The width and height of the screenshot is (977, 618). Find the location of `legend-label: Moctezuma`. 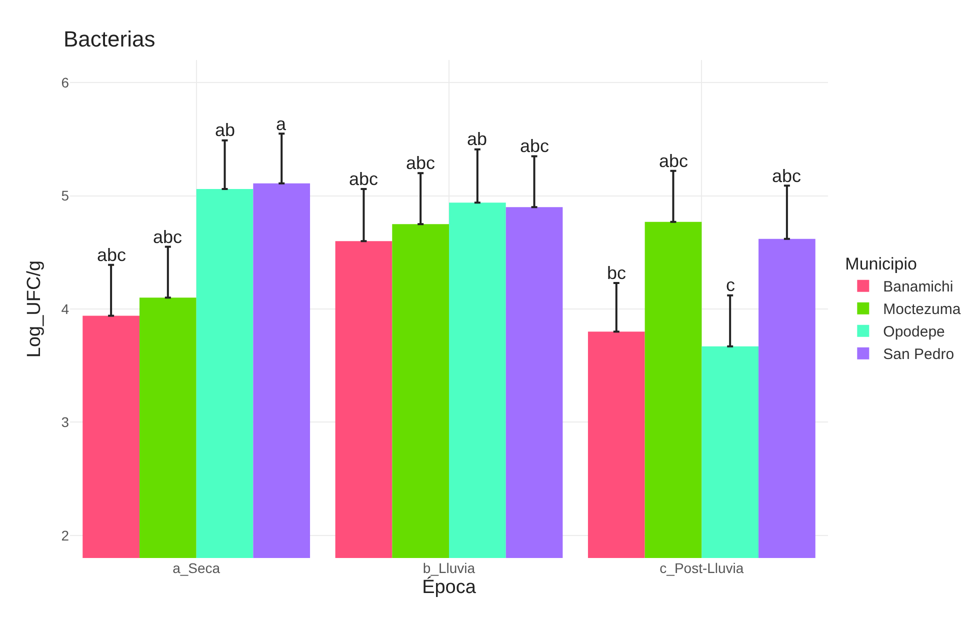

legend-label: Moctezuma is located at coordinates (922, 309).